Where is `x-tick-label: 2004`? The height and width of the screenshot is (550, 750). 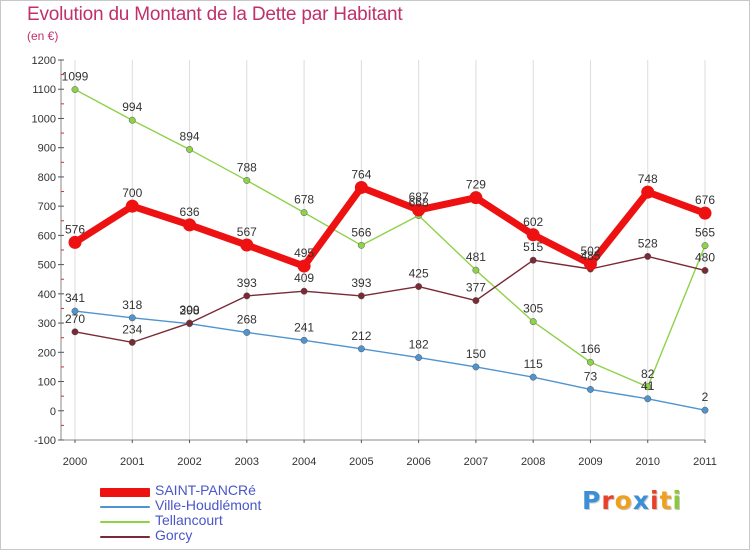
x-tick-label: 2004 is located at coordinates (304, 462).